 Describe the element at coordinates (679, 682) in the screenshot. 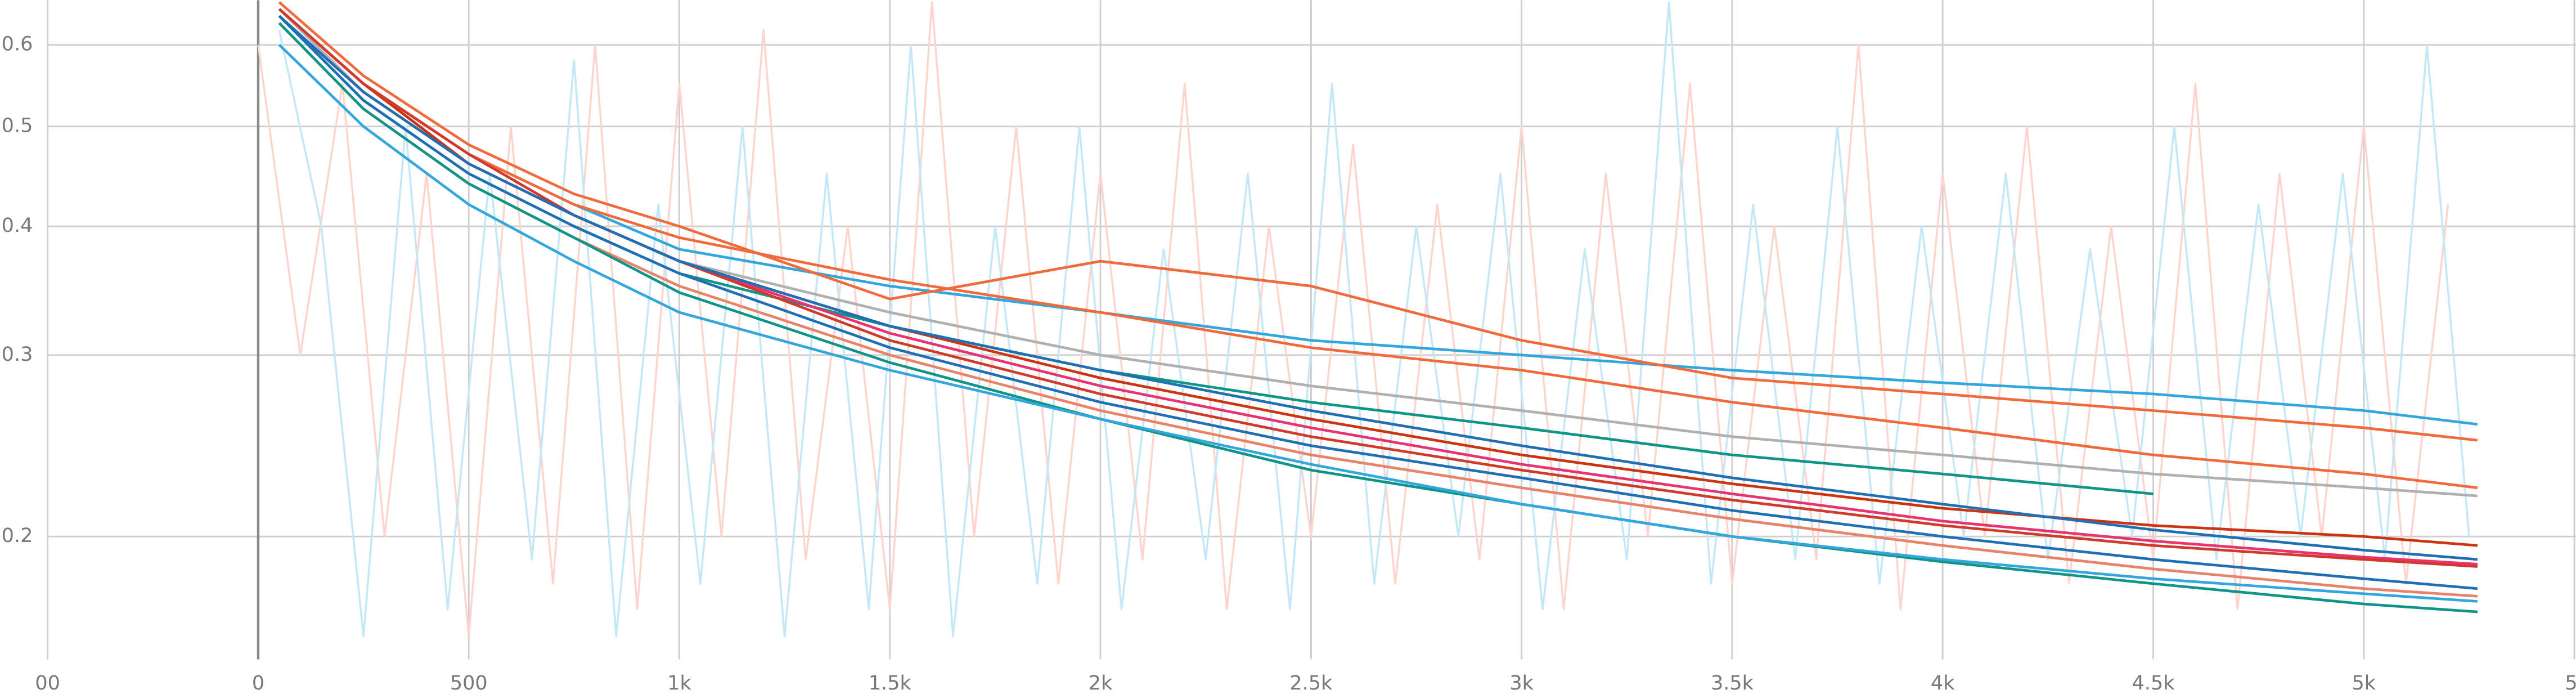

I see `x-tick-label: 1k` at that location.